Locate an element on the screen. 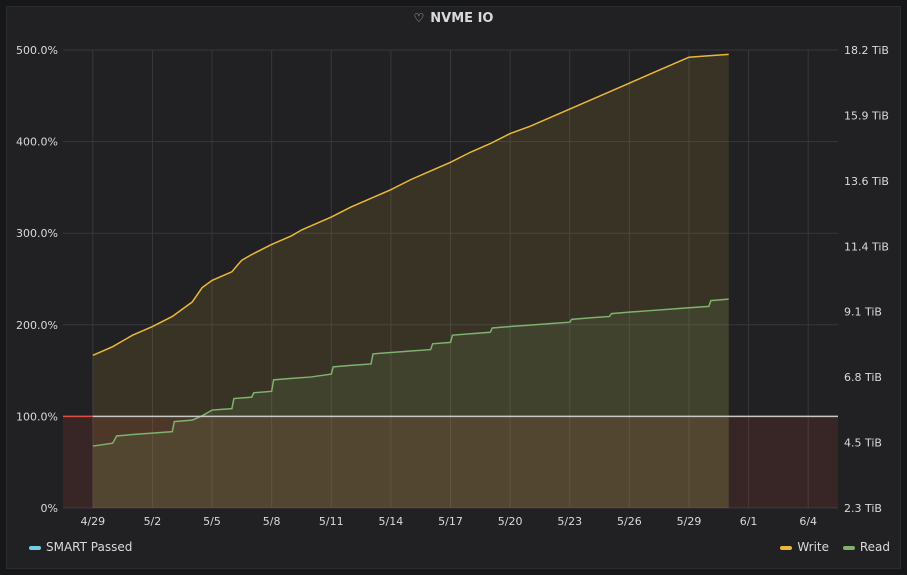  x-tick-label: 5/11 is located at coordinates (331, 521).